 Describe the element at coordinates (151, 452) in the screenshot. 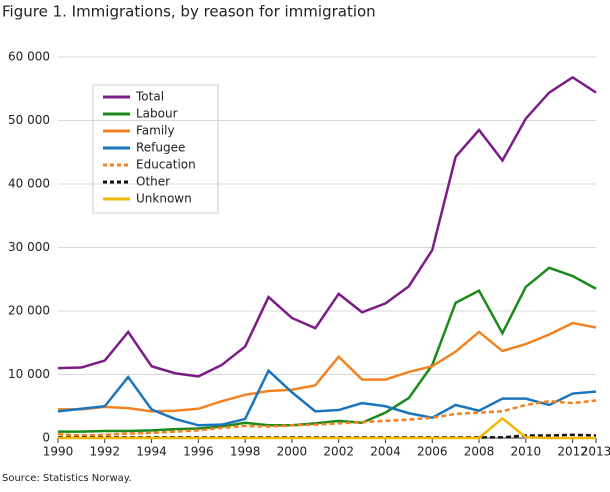

I see `x-tick-label: 1994` at that location.